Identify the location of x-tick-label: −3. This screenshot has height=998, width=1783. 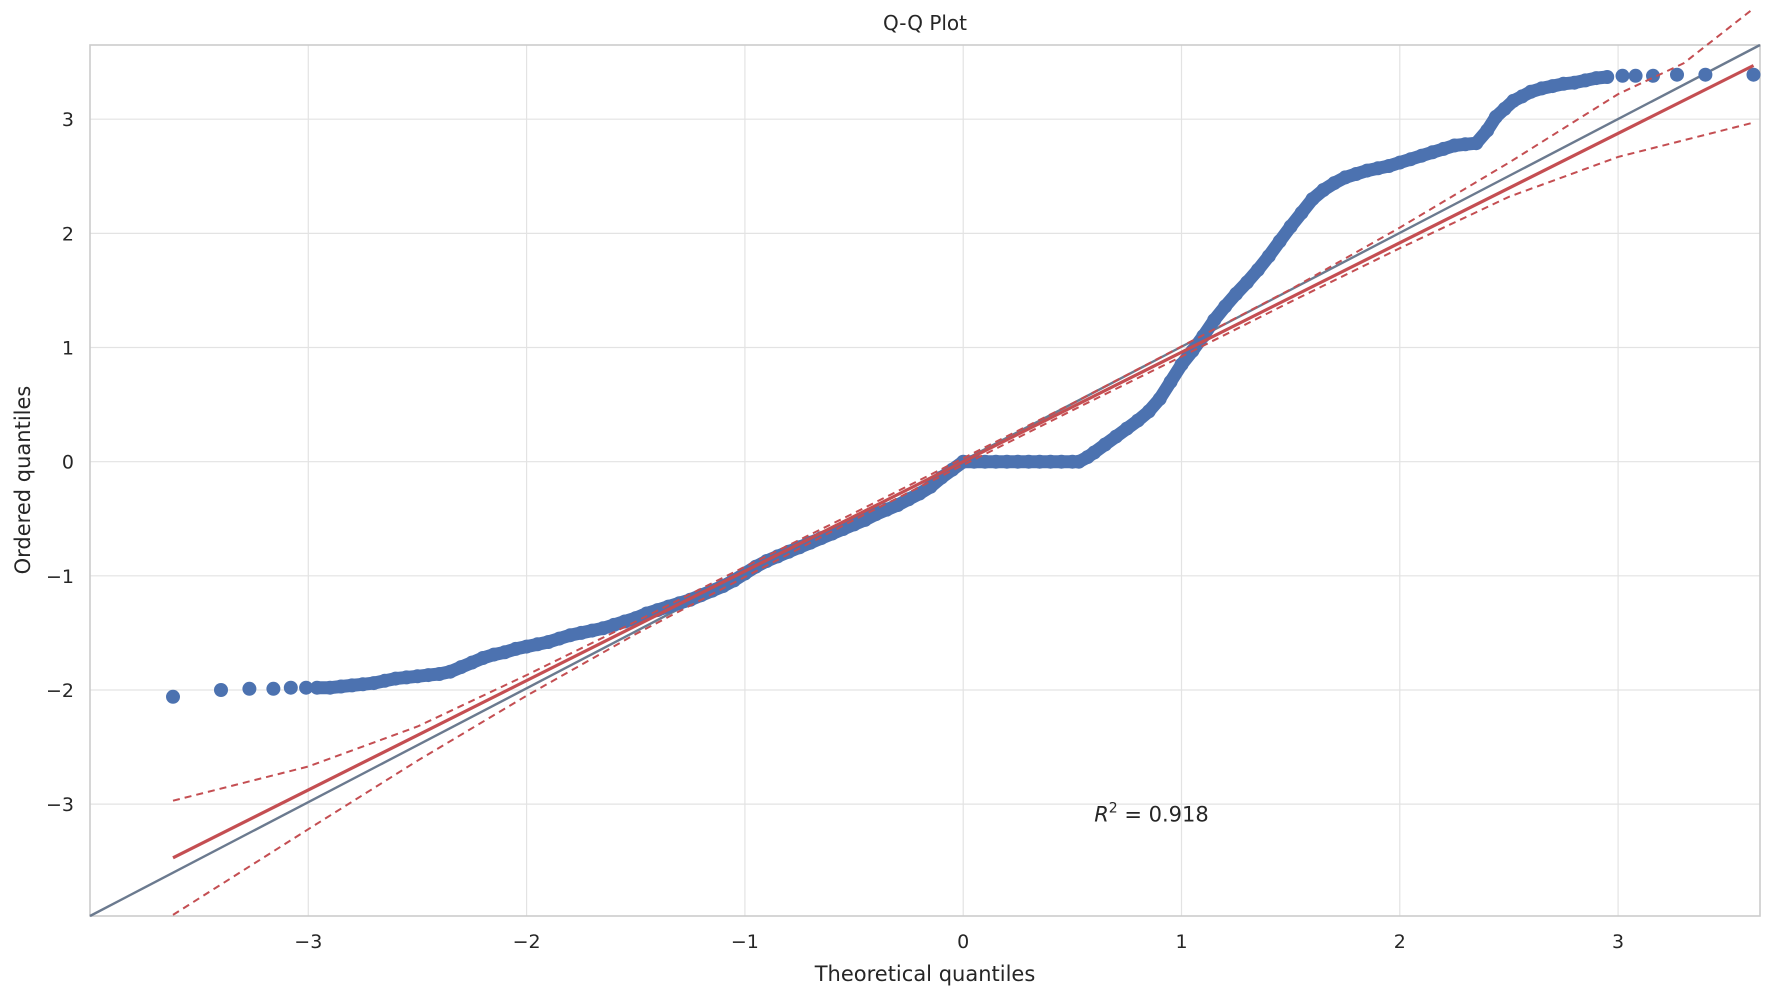
(308, 942).